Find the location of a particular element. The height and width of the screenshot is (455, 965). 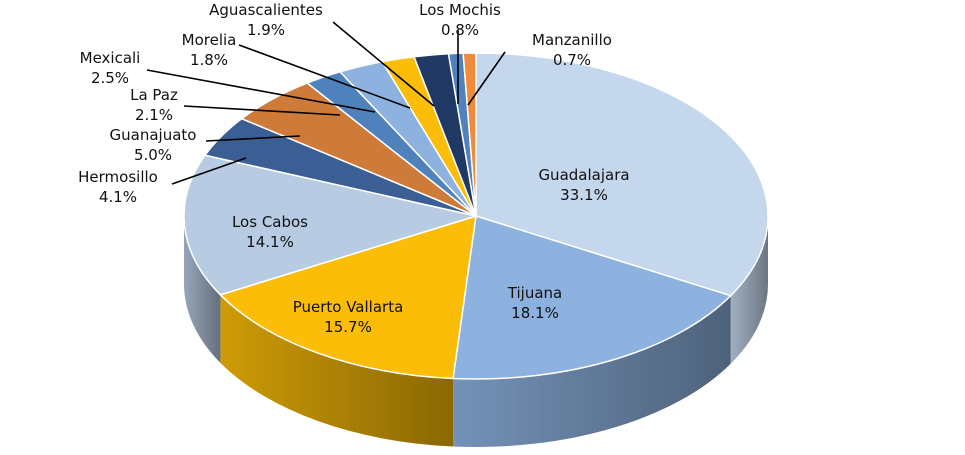

side-guadalajara is located at coordinates (749, 290).